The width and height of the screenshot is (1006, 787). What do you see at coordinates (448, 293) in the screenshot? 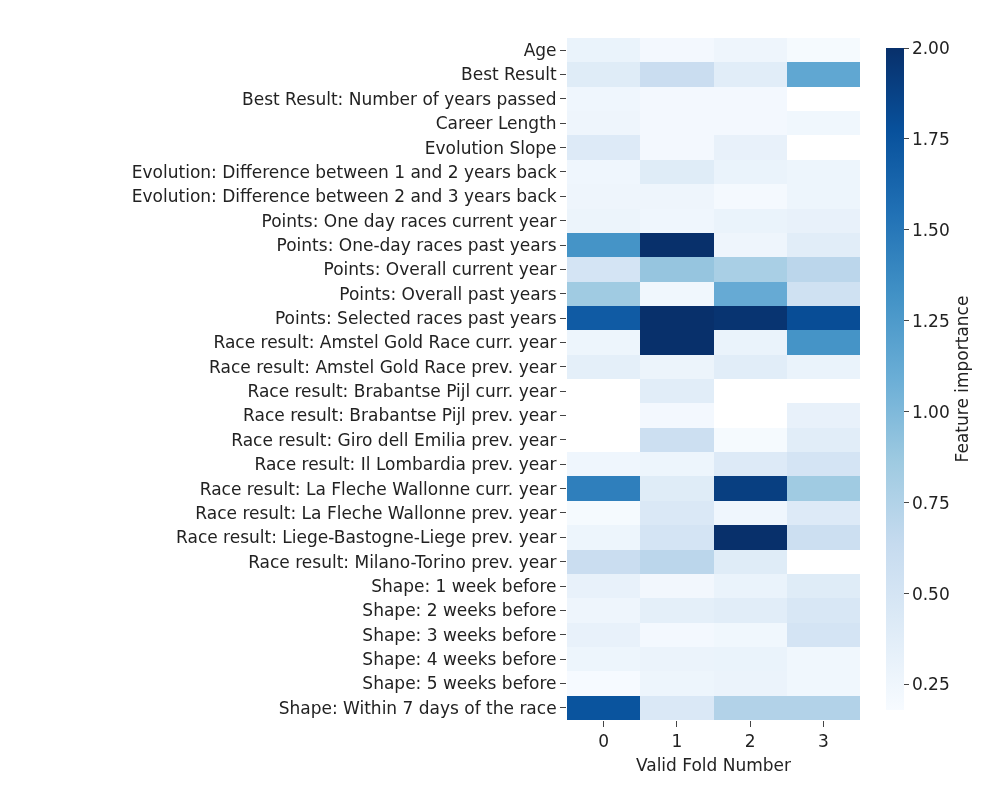
I see `y-tick-label: Points: Overall past years` at bounding box center [448, 293].